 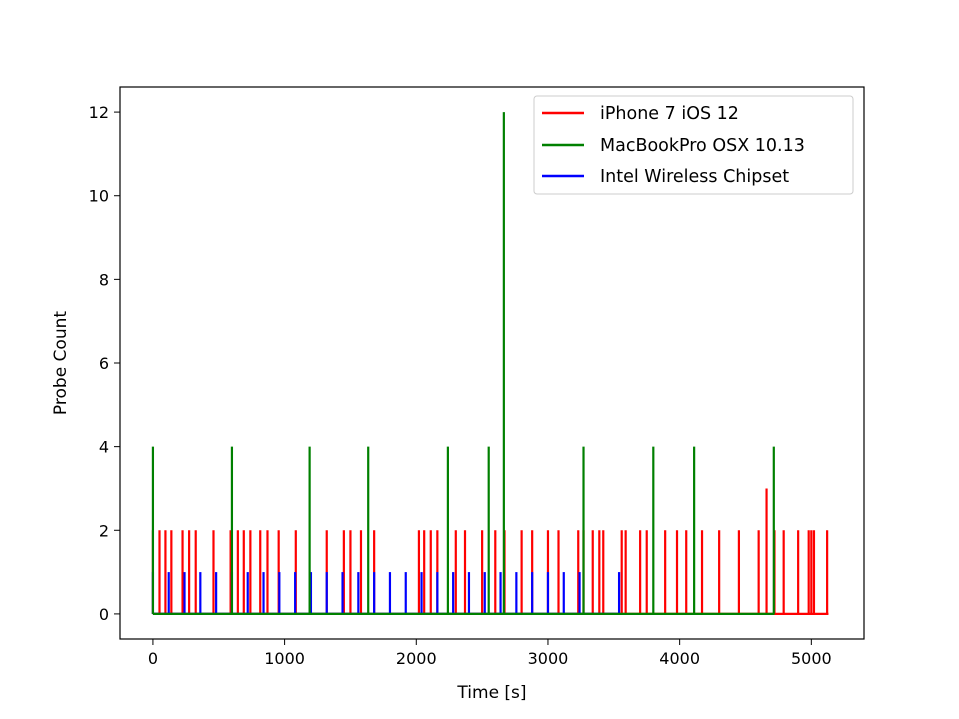 What do you see at coordinates (61, 363) in the screenshot?
I see `y-axis-label: Probe Count` at bounding box center [61, 363].